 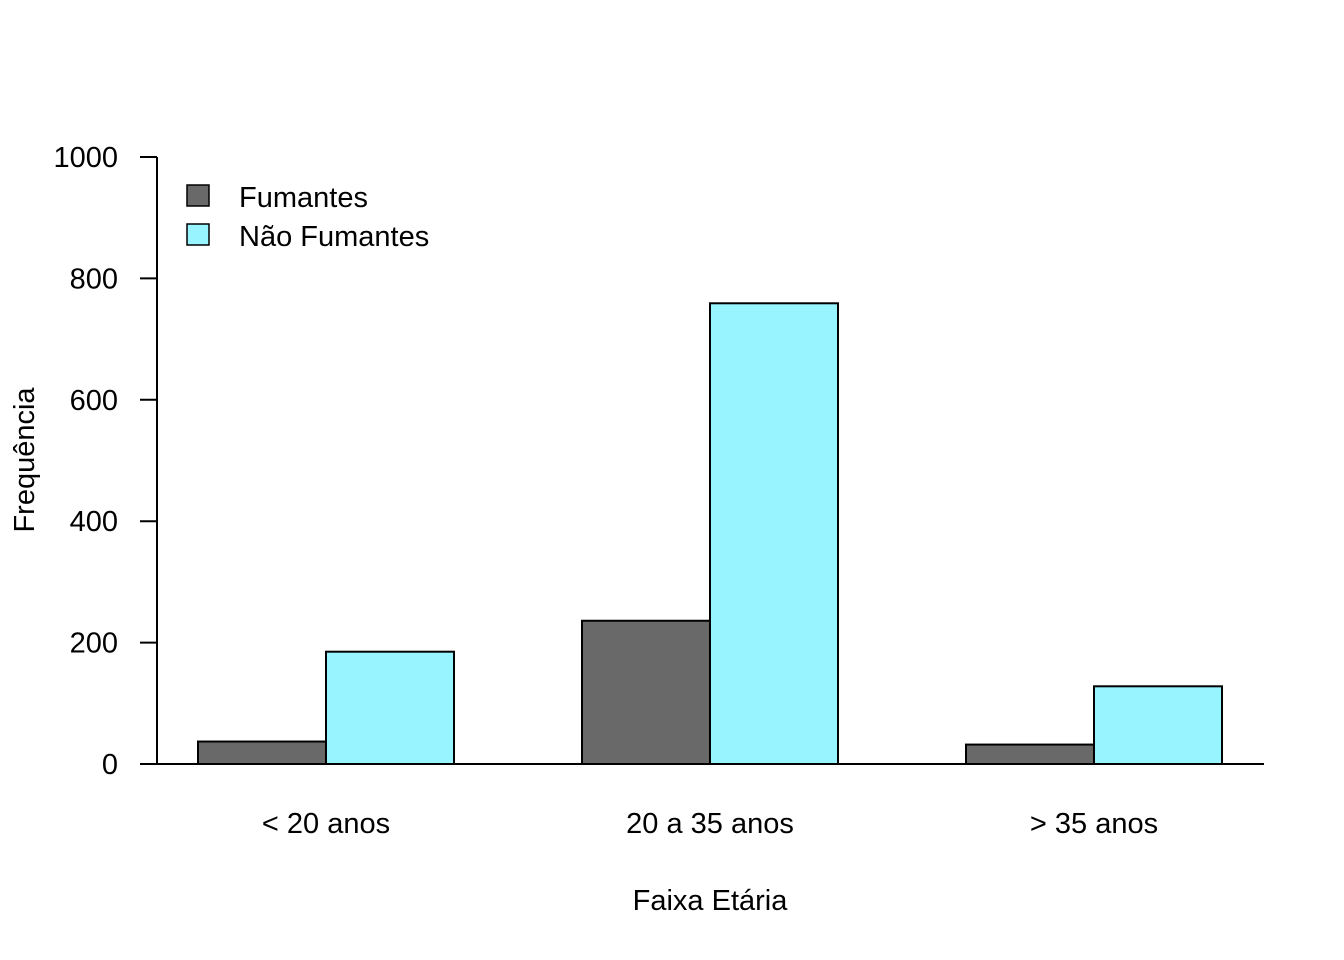 What do you see at coordinates (326, 824) in the screenshot?
I see `x-category-label: < 20 anos` at bounding box center [326, 824].